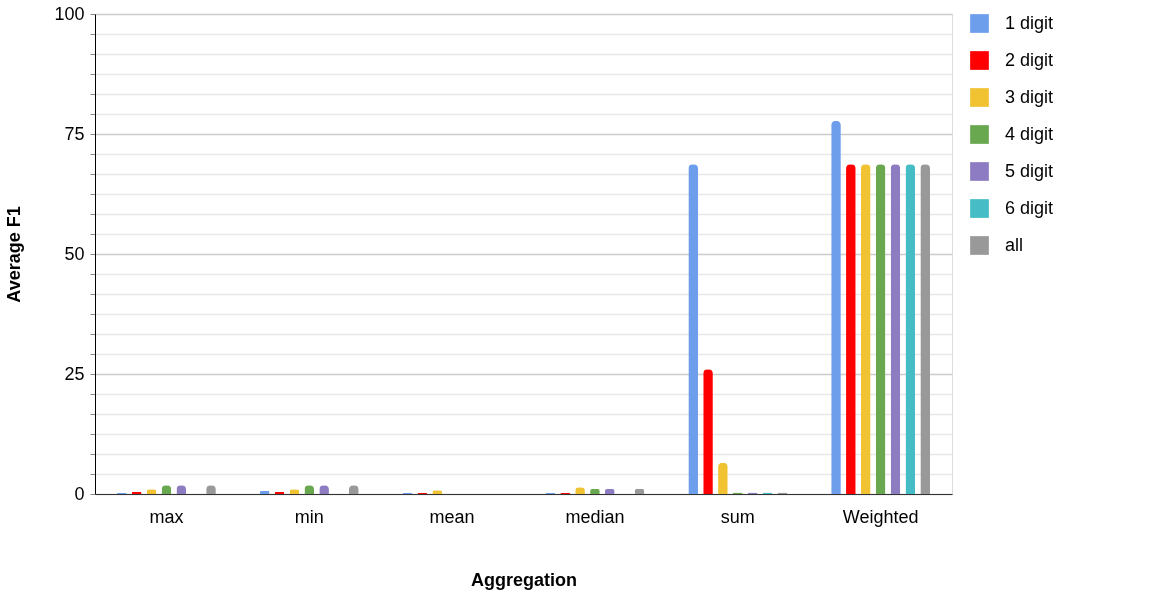 Image resolution: width=1150 pixels, height=603 pixels. What do you see at coordinates (74, 133) in the screenshot?
I see `y-tick-label: 75` at bounding box center [74, 133].